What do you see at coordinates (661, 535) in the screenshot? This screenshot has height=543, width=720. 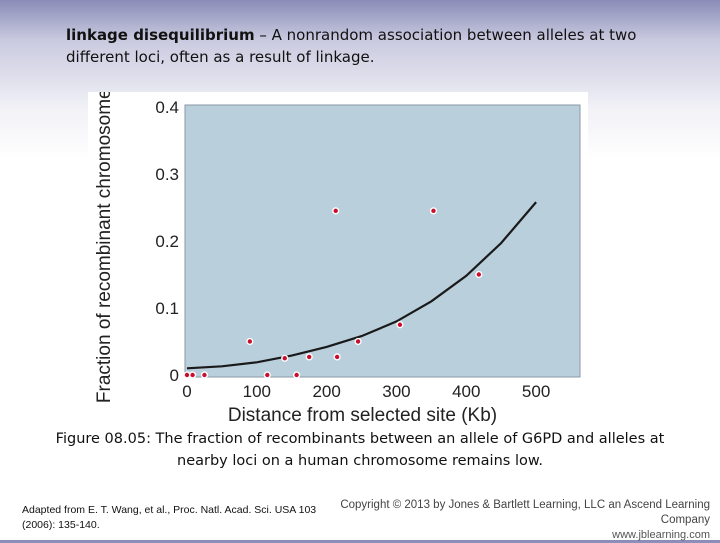 I see `publisher-website: www.jblearning.com` at bounding box center [661, 535].